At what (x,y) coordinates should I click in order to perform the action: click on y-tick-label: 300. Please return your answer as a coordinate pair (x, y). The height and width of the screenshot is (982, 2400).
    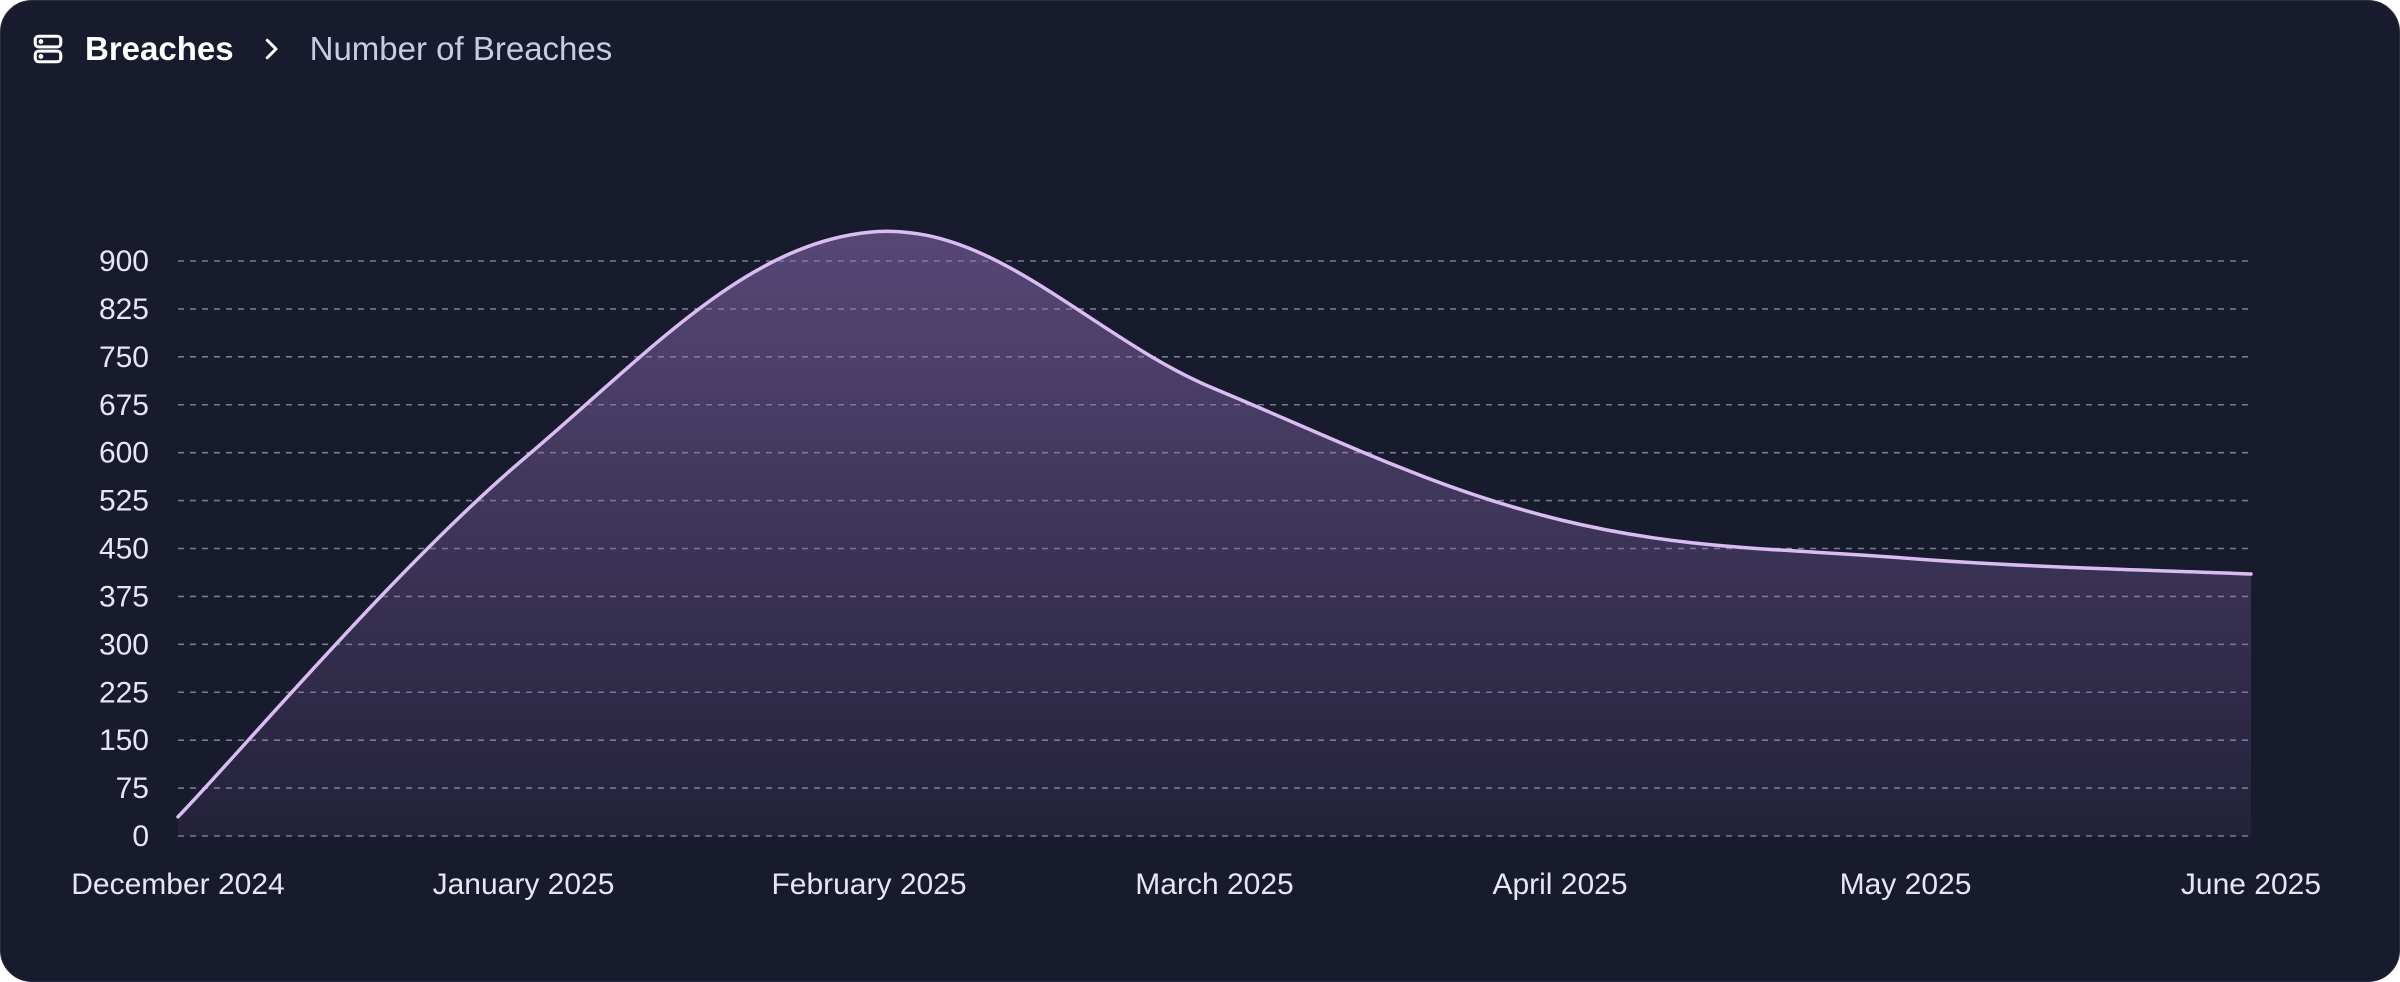
    Looking at the image, I should click on (124, 644).